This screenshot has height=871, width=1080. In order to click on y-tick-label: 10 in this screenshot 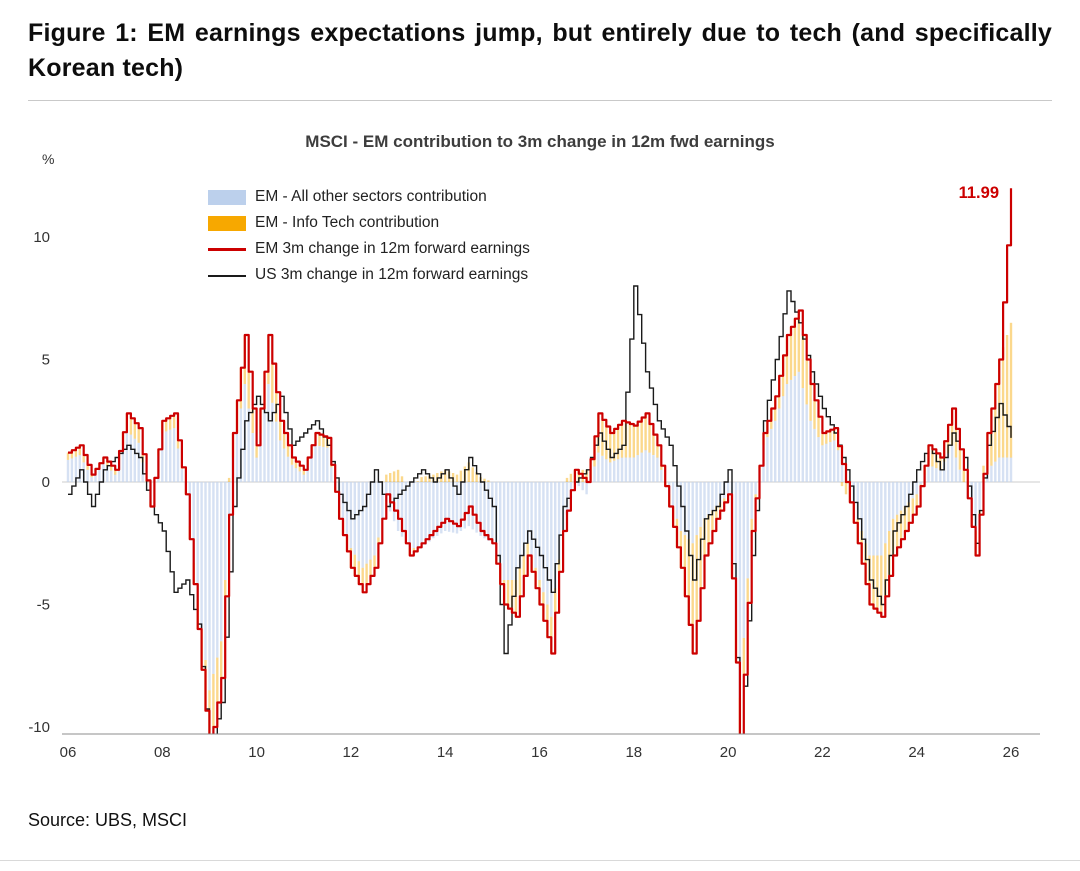, I will do `click(41, 237)`.